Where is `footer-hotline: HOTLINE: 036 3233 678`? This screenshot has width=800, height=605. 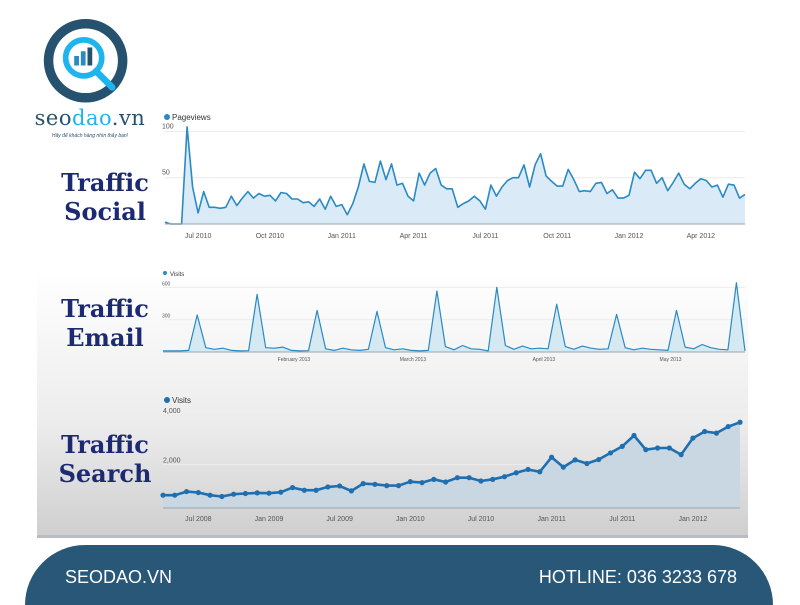
footer-hotline: HOTLINE: 036 3233 678 is located at coordinates (637, 577).